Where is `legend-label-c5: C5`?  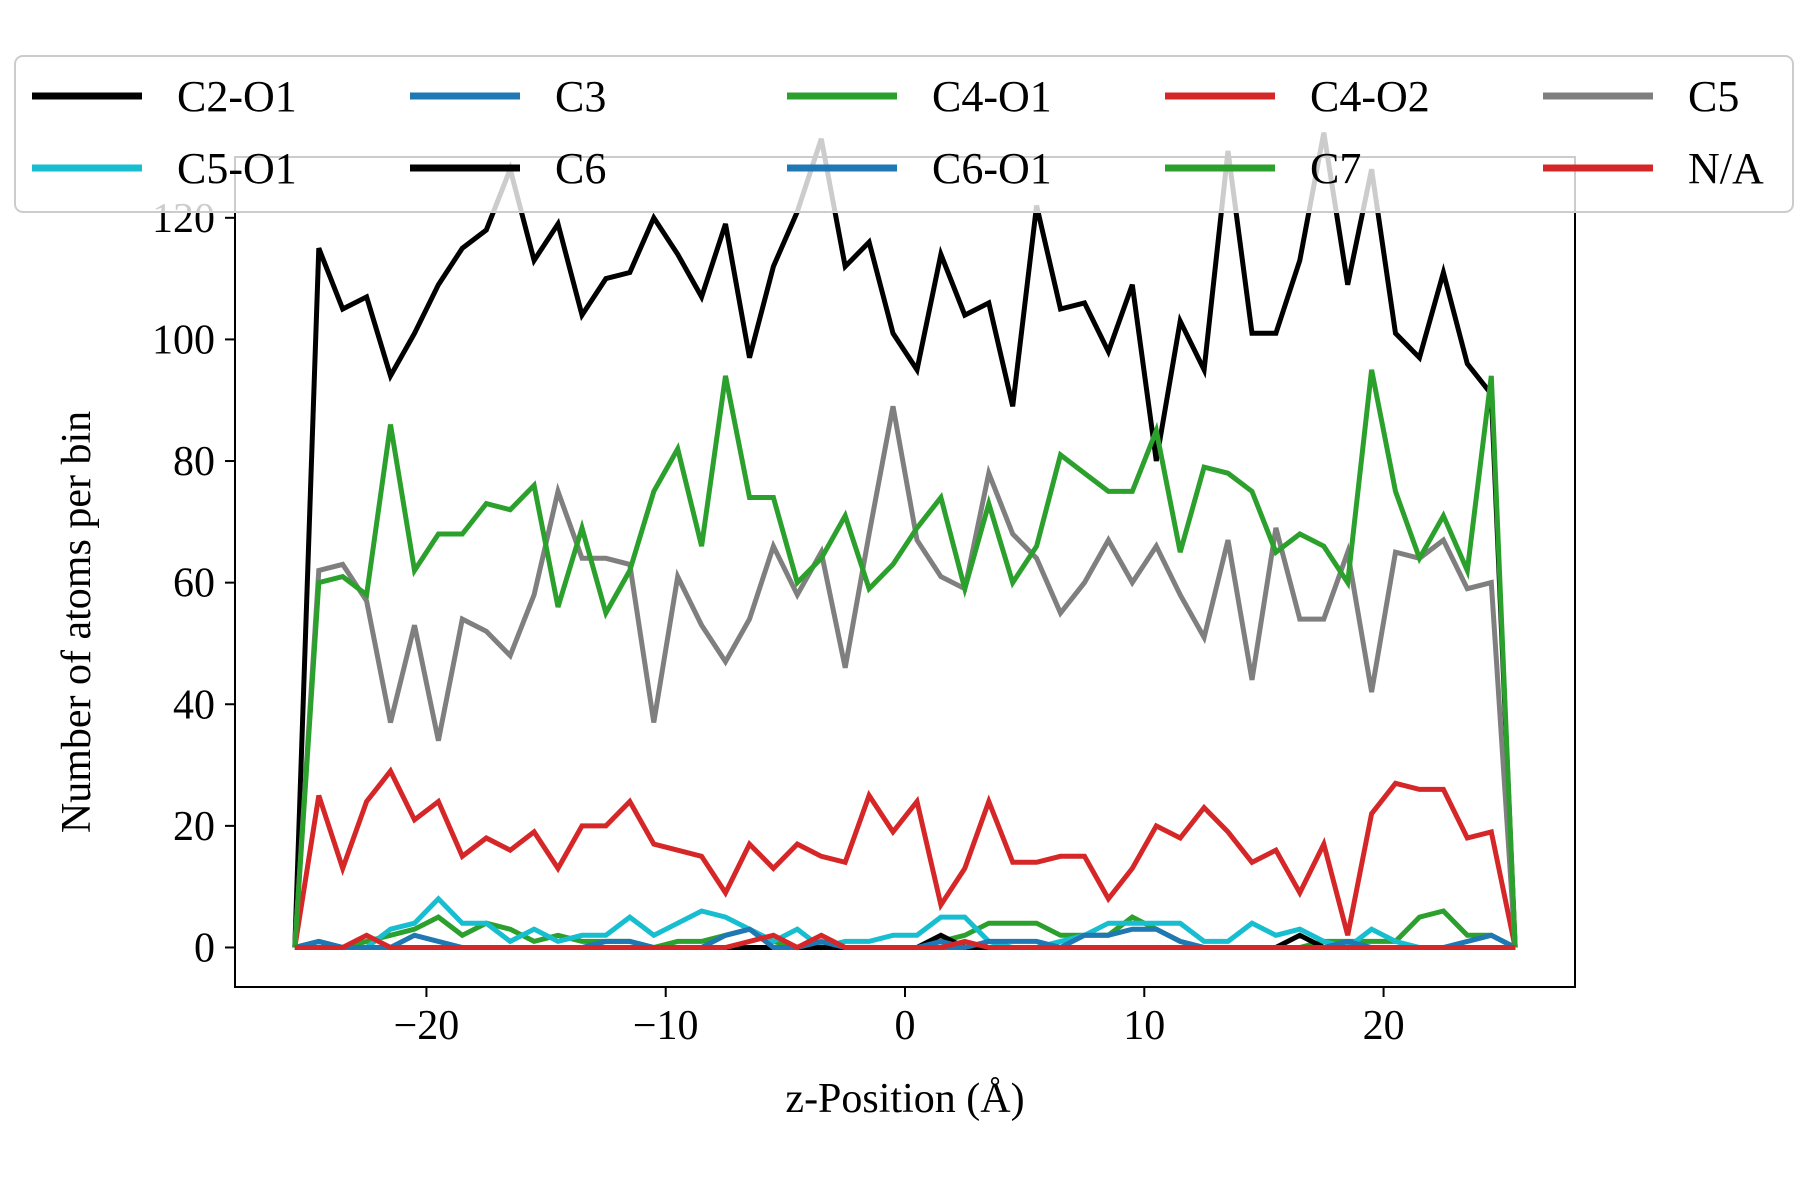
legend-label-c5: C5 is located at coordinates (1713, 96).